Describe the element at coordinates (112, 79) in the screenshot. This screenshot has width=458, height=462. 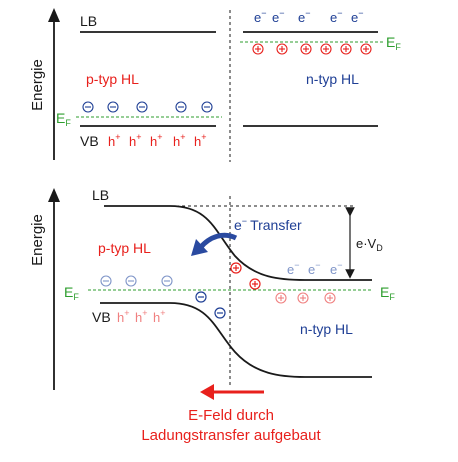
I see `top-p-type-label: p-typ HL` at that location.